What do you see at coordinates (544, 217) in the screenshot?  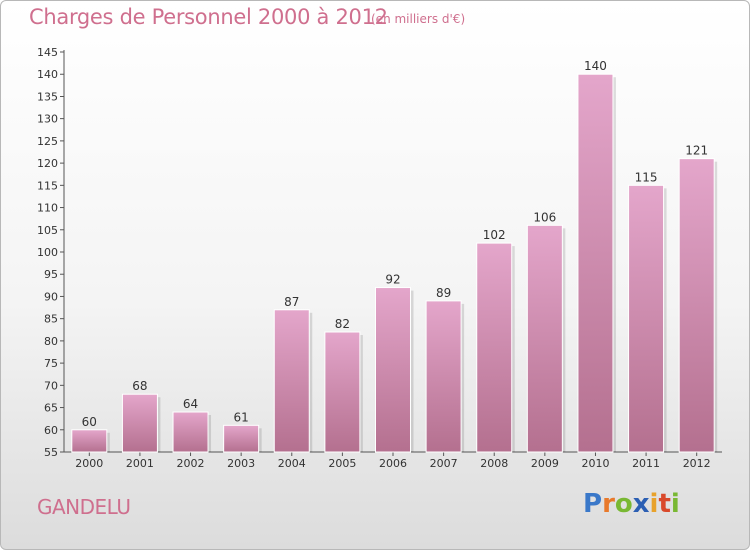 I see `bar-value-label: 106` at bounding box center [544, 217].